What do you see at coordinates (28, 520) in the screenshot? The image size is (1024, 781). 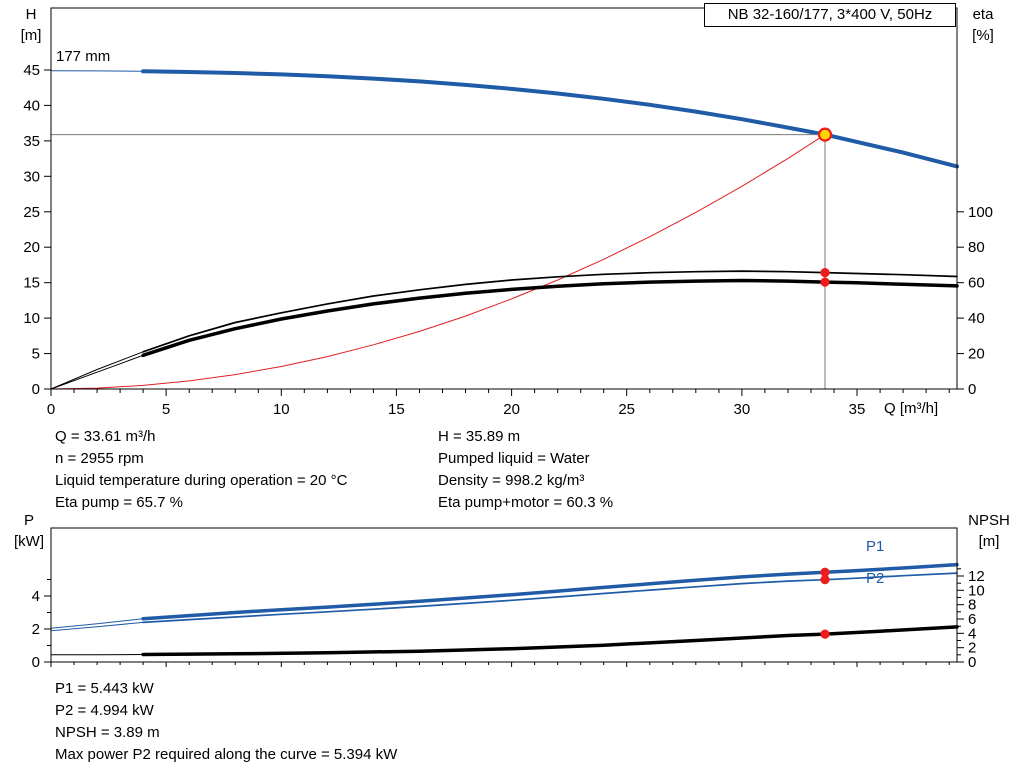 I see `p-axis-label-symbol: P` at bounding box center [28, 520].